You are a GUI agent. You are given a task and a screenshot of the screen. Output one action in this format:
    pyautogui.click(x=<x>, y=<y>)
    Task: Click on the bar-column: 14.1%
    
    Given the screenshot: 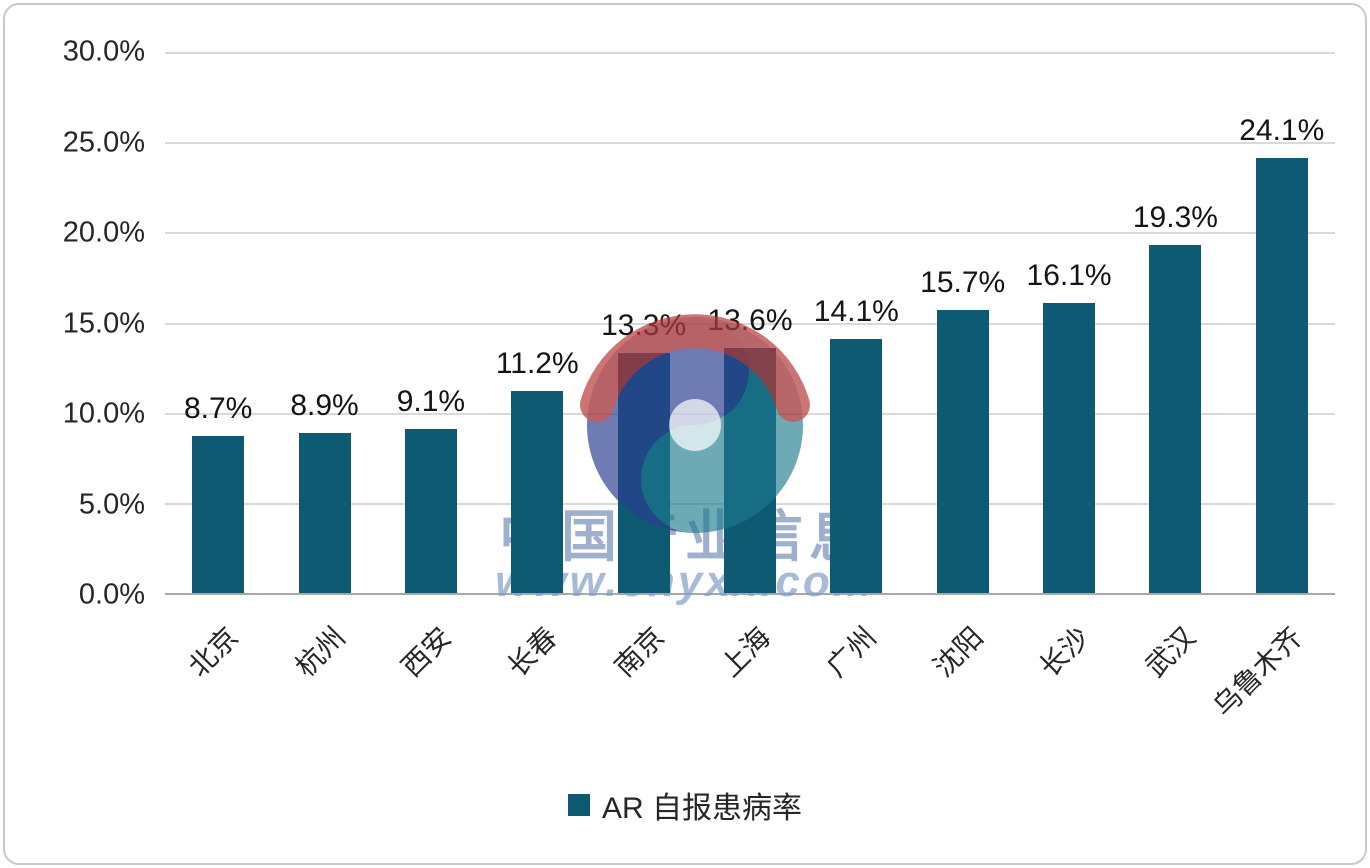 What is the action you would take?
    pyautogui.click(x=856, y=322)
    